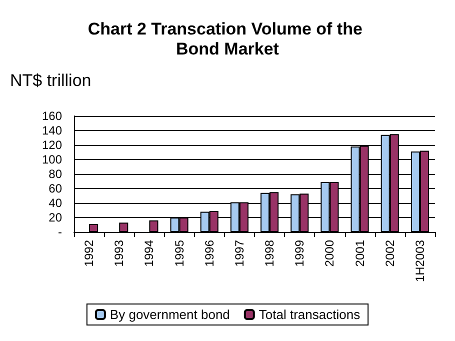 Image resolution: width=455 pixels, height=341 pixels. What do you see at coordinates (55, 189) in the screenshot?
I see `y-tick-label: 60` at bounding box center [55, 189].